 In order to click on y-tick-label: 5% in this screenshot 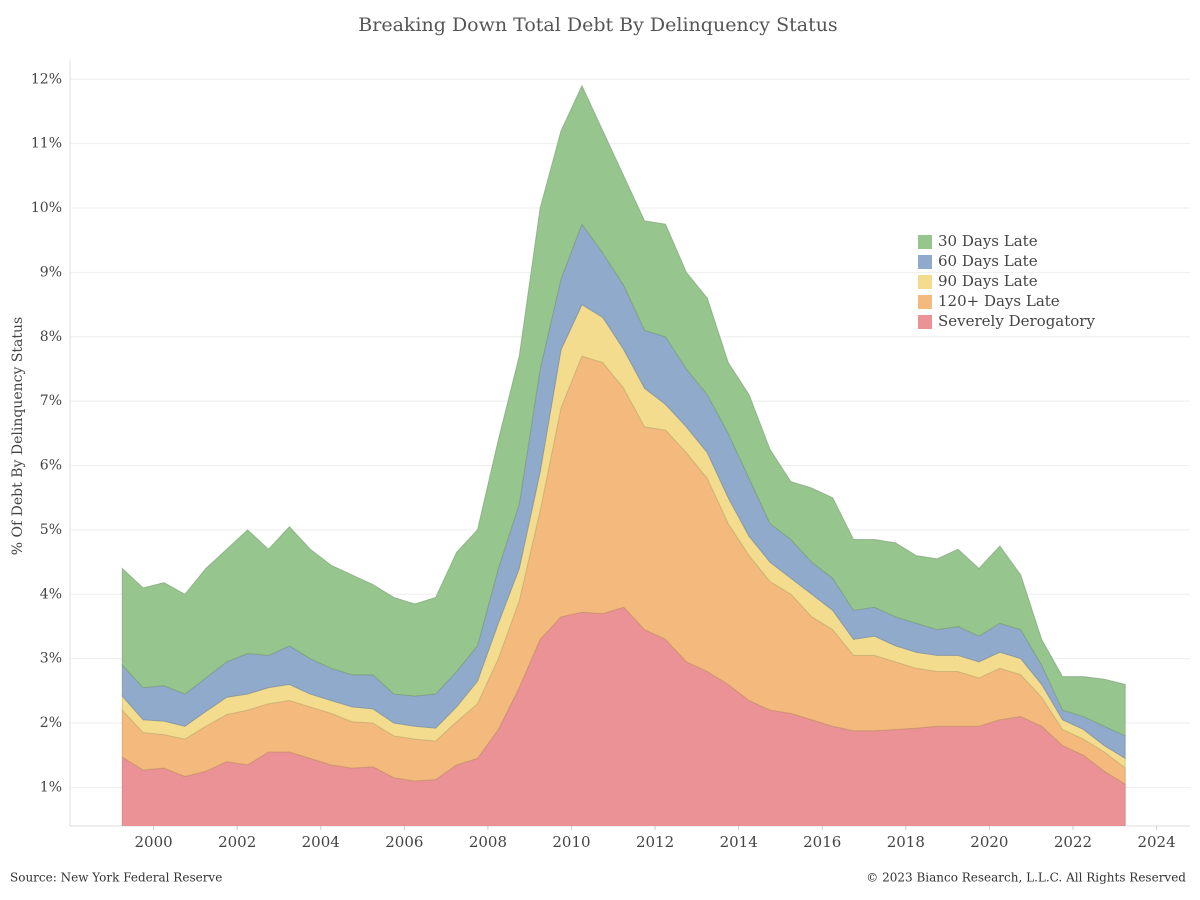, I will do `click(51, 530)`.